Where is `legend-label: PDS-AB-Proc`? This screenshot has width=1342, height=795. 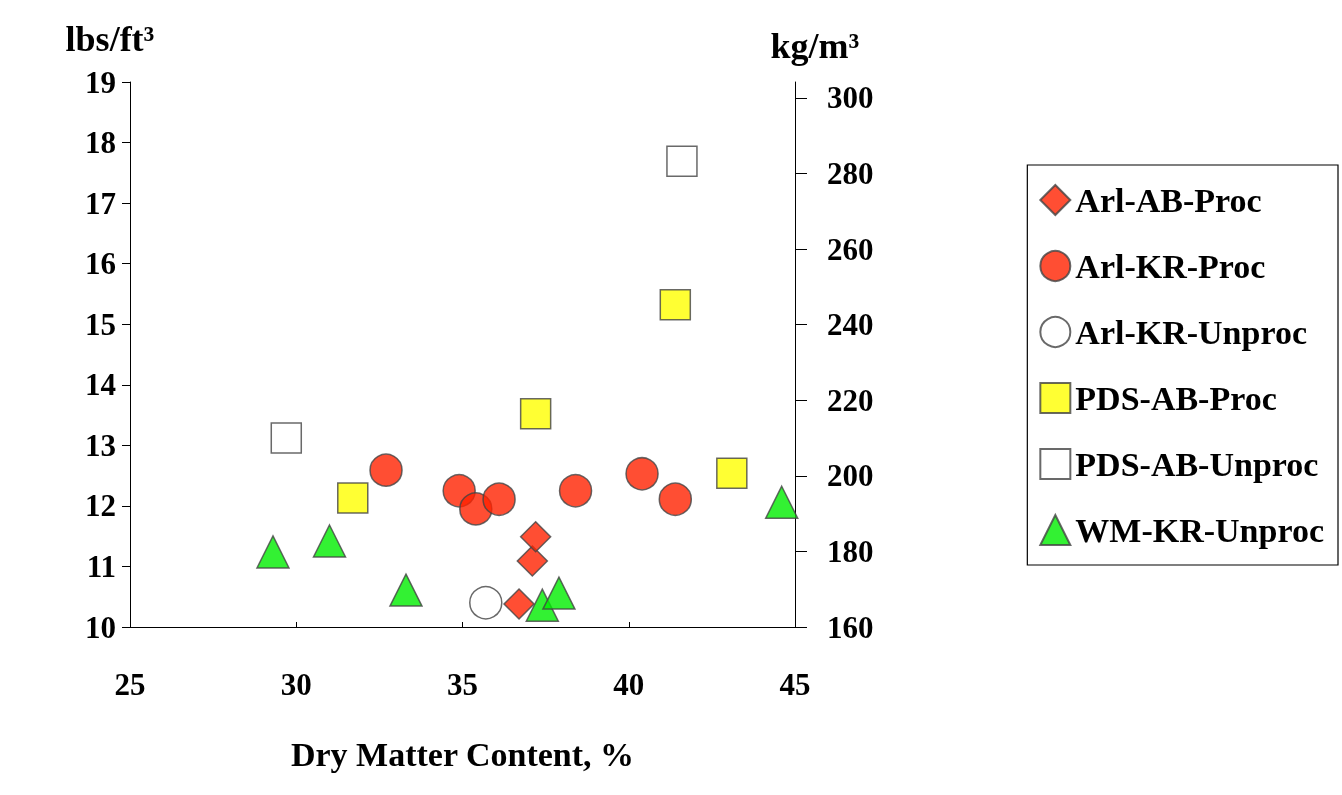 legend-label: PDS-AB-Proc is located at coordinates (1176, 398).